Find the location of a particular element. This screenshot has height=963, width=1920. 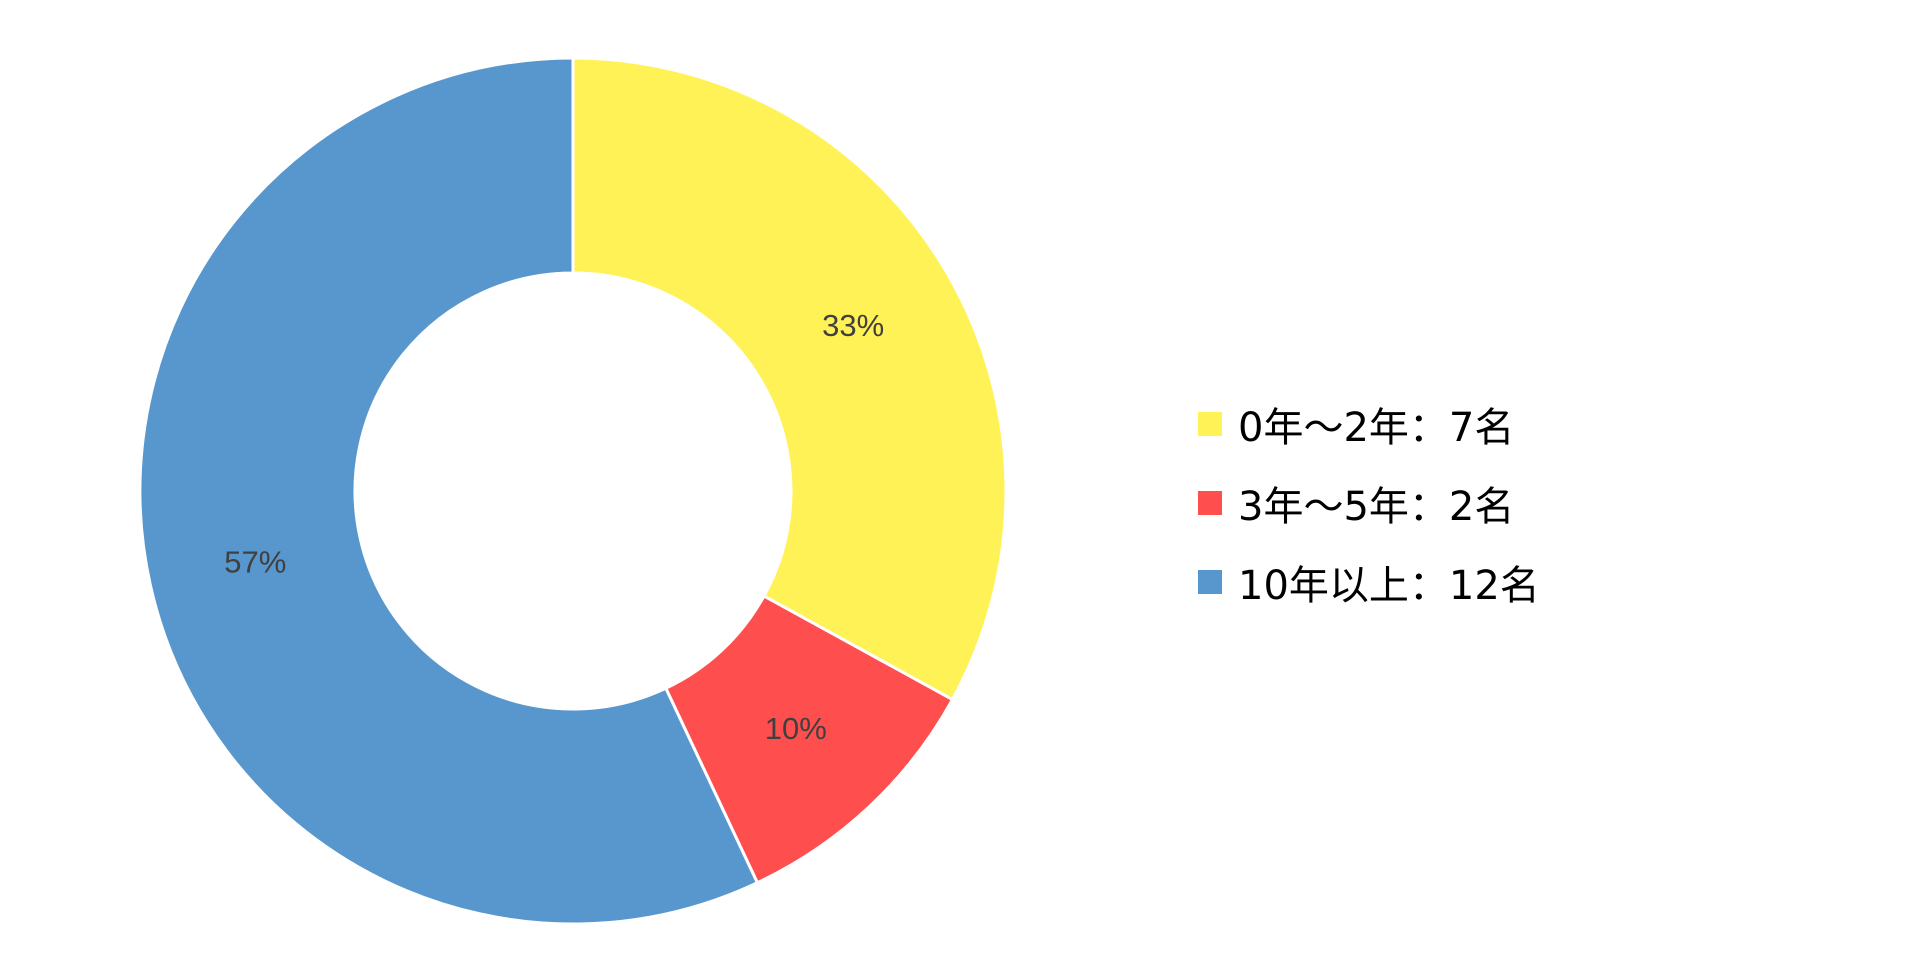

legend-label: 0年〜2年：7名 is located at coordinates (1376, 427).